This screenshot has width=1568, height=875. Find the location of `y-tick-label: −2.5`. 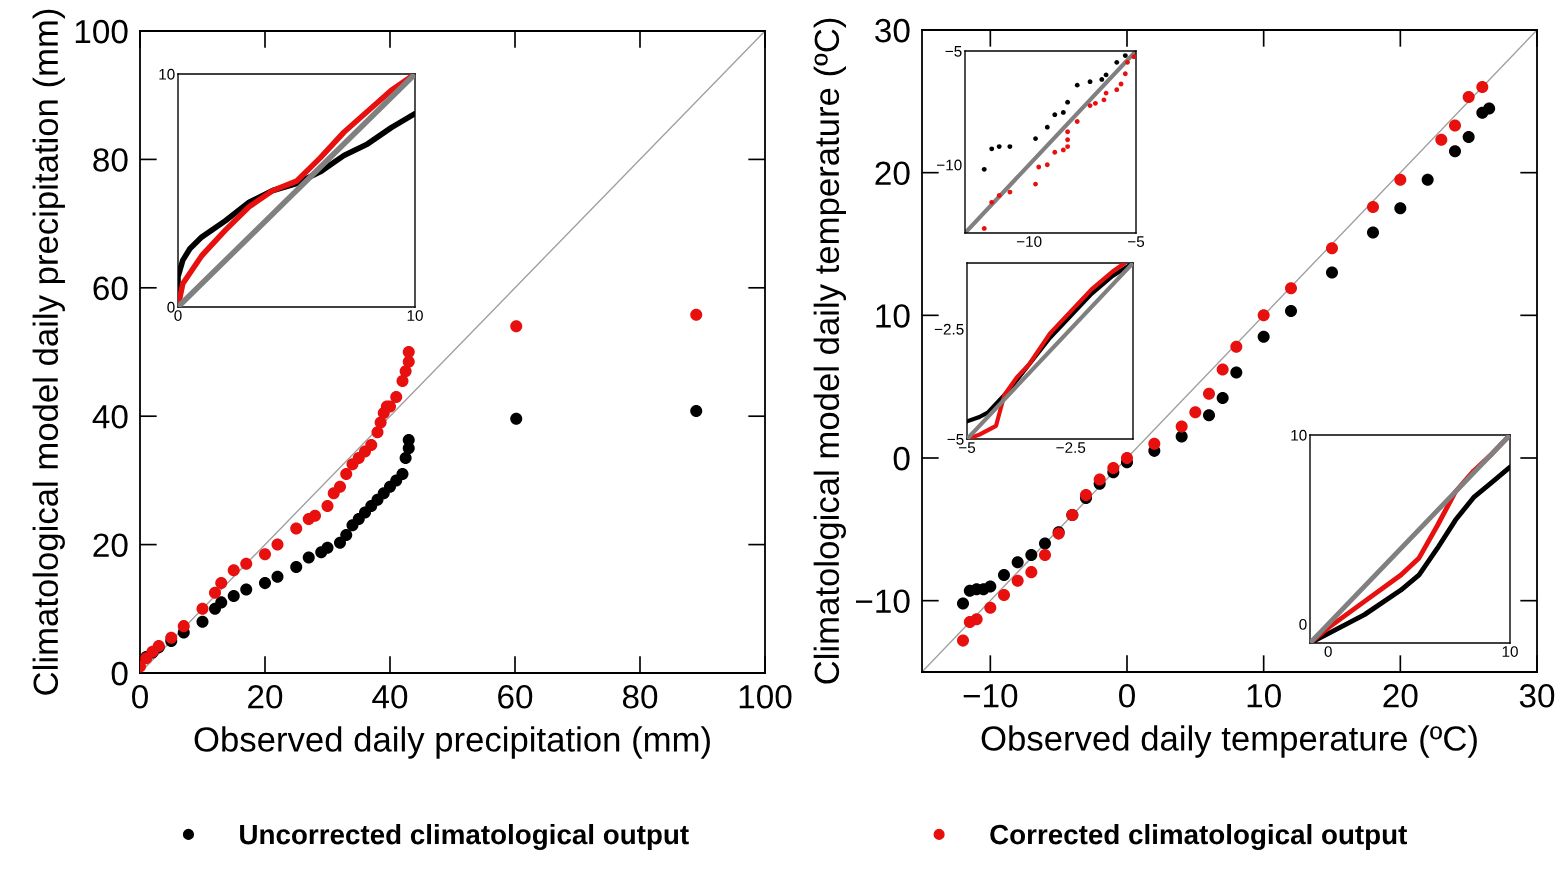

y-tick-label: −2.5 is located at coordinates (949, 329).